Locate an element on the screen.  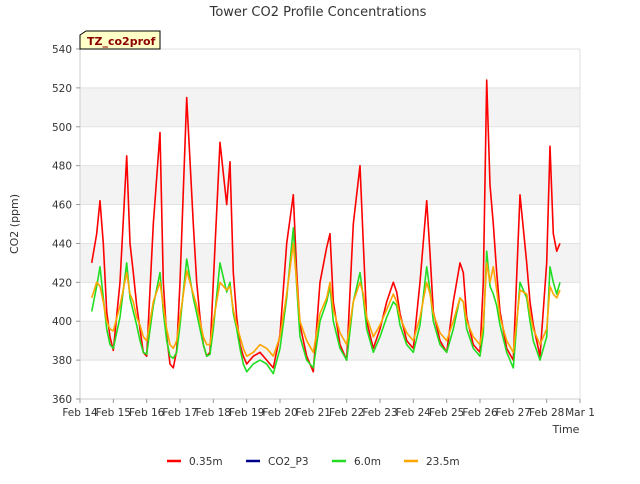
x-tick-label: Mar 1 is located at coordinates (580, 413).